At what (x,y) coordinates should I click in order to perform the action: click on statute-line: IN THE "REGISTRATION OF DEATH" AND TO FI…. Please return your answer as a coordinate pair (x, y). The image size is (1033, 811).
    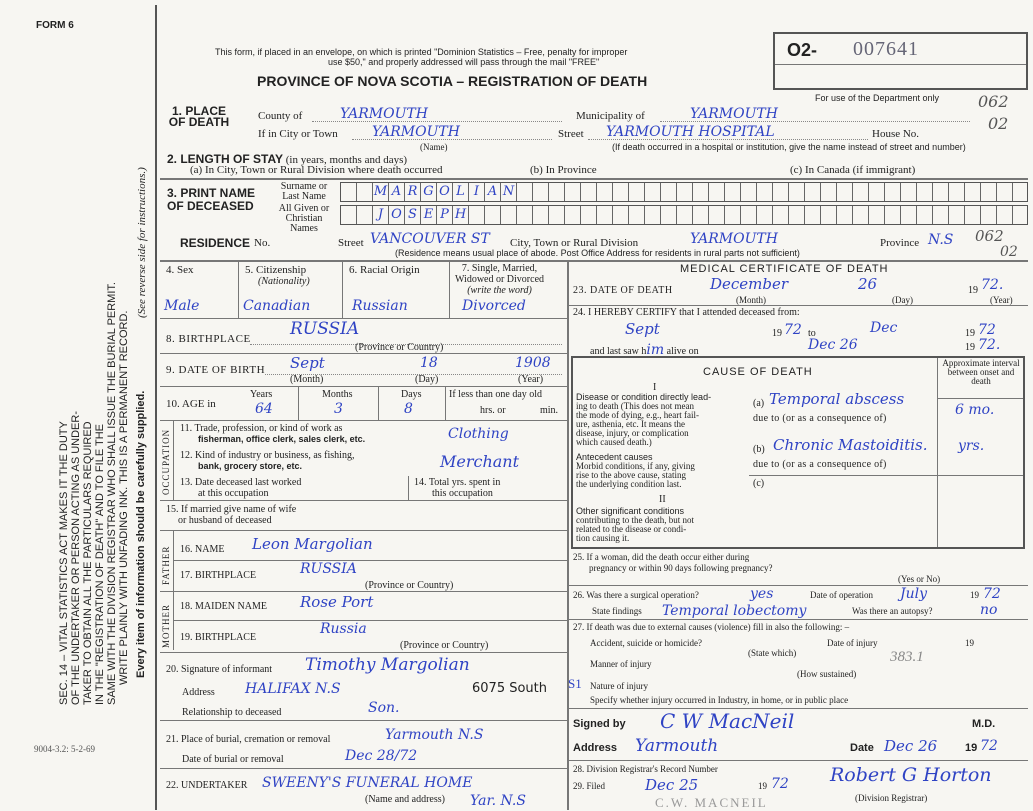
    Looking at the image, I should click on (100, 564).